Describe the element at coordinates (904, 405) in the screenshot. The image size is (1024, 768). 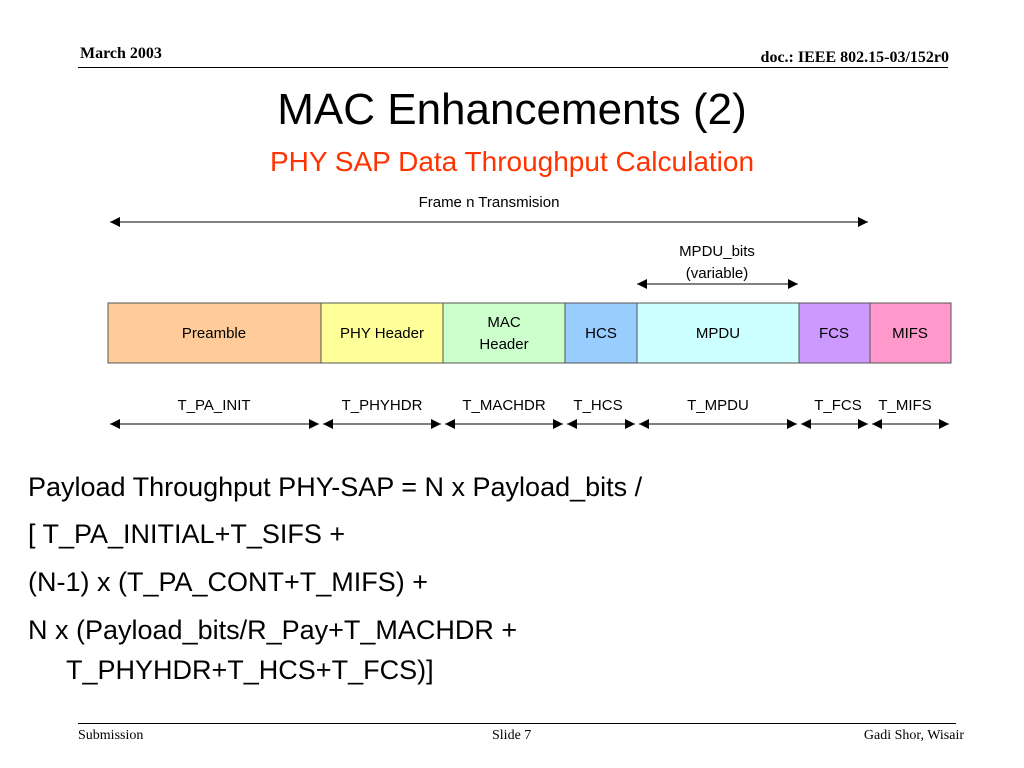
I see `timing-label-t-mifs: T_MIFS` at that location.